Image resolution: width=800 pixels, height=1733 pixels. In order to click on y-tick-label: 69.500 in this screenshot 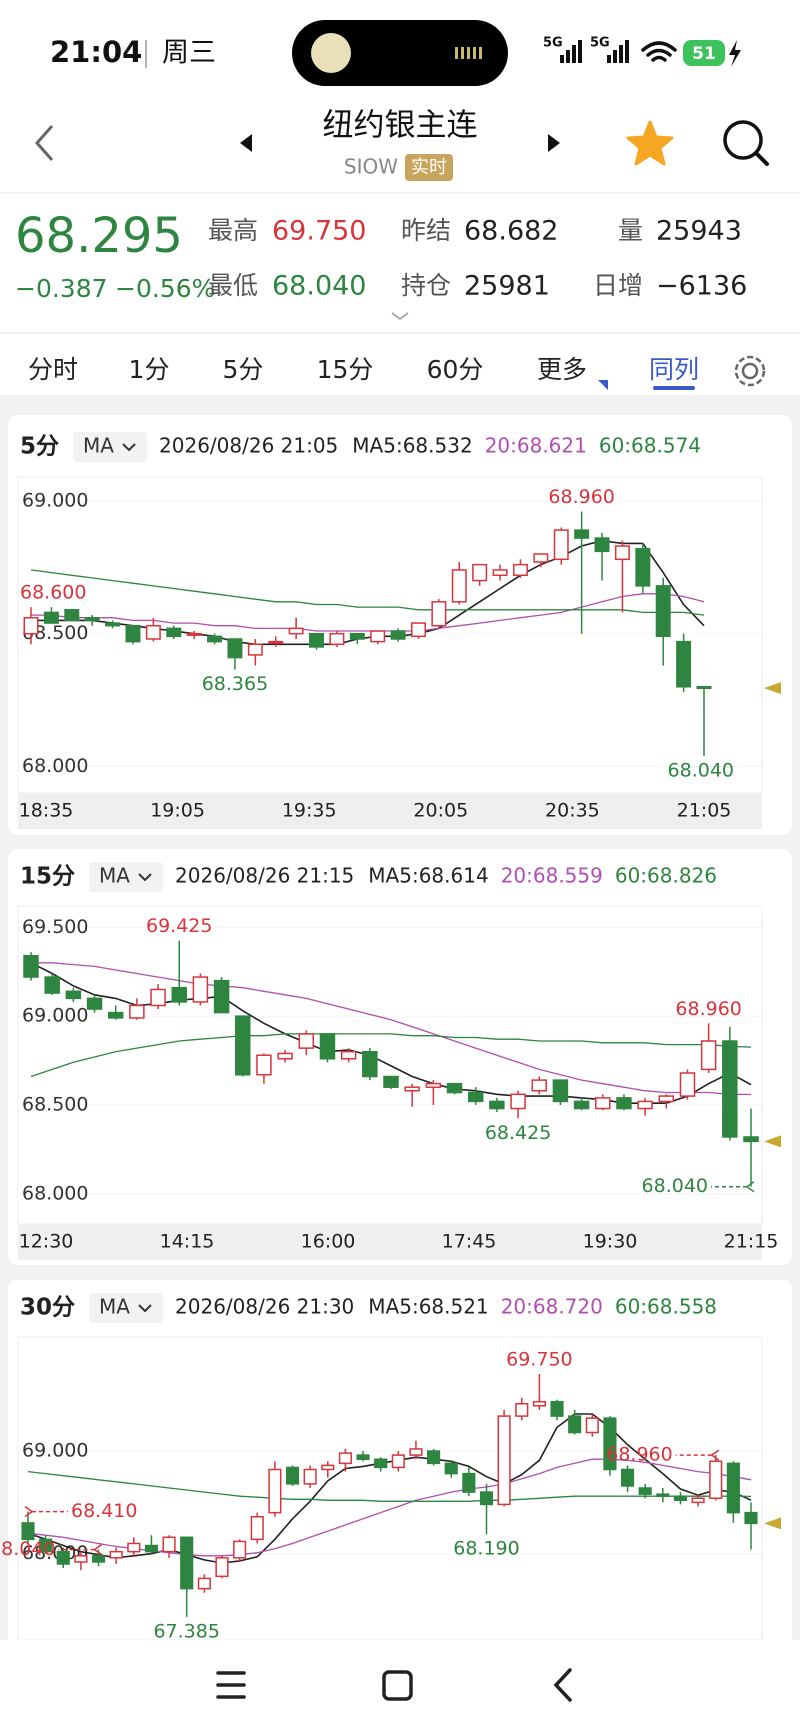, I will do `click(55, 927)`.